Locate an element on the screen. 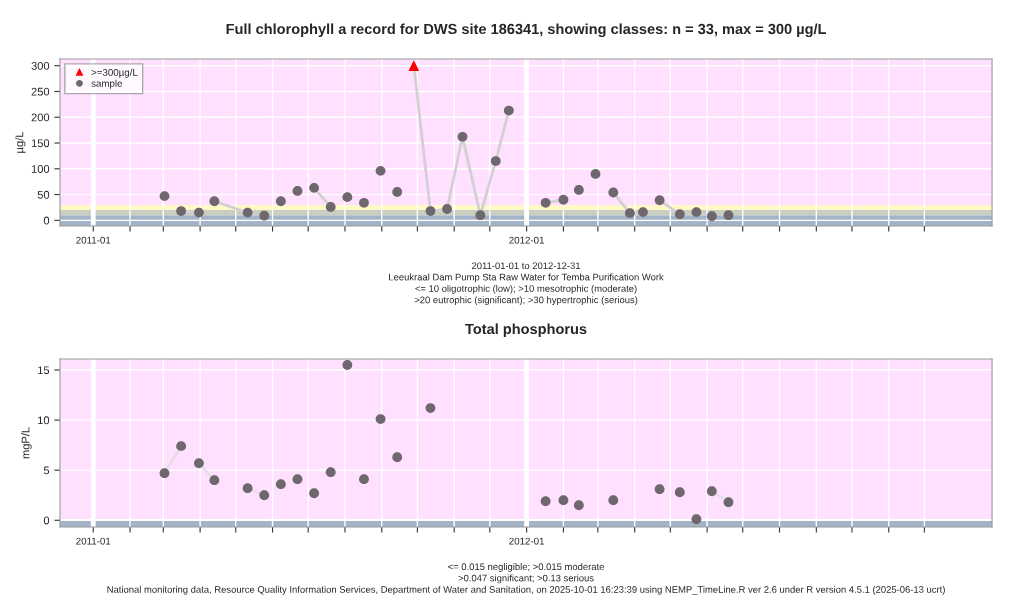 The width and height of the screenshot is (1024, 600). text: >0.047 significant; >0.13 serious is located at coordinates (526, 579).